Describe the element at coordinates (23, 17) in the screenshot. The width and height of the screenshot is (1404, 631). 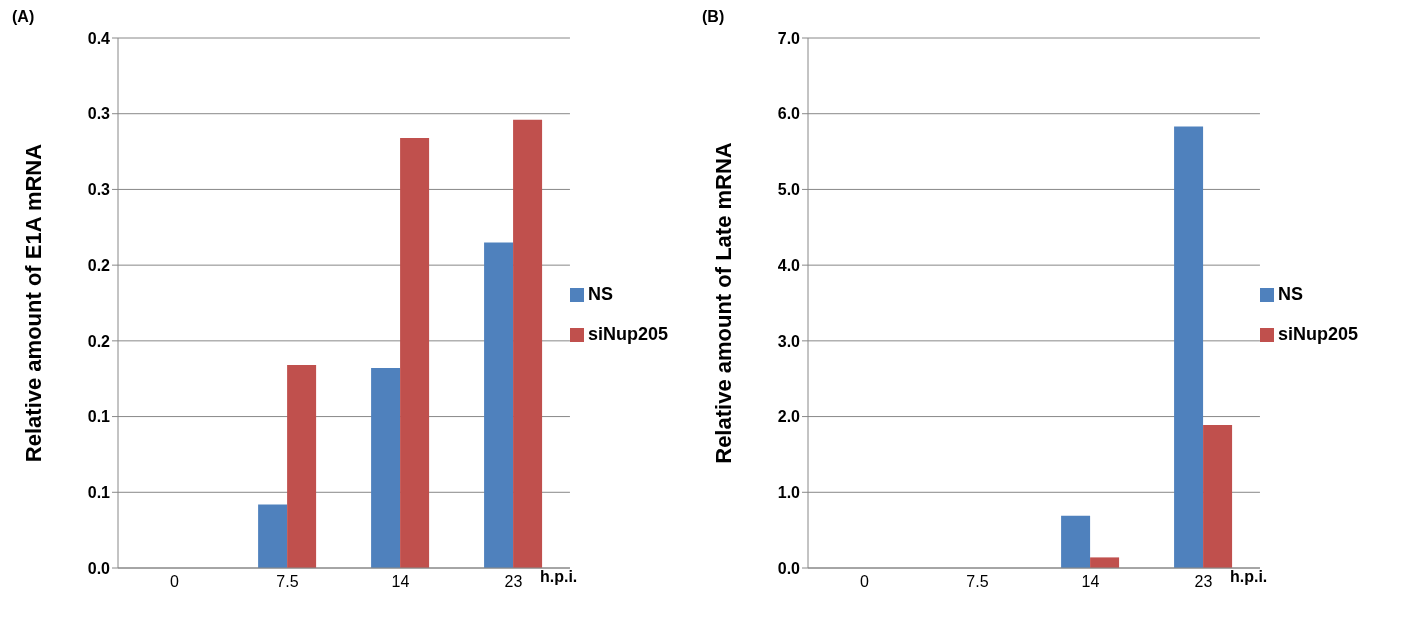
I see `chart-title: (A)` at that location.